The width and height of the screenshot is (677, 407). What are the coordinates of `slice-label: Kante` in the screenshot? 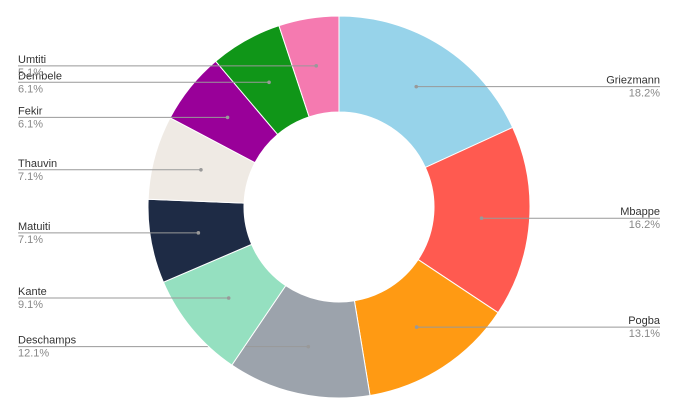 It's located at (32, 292).